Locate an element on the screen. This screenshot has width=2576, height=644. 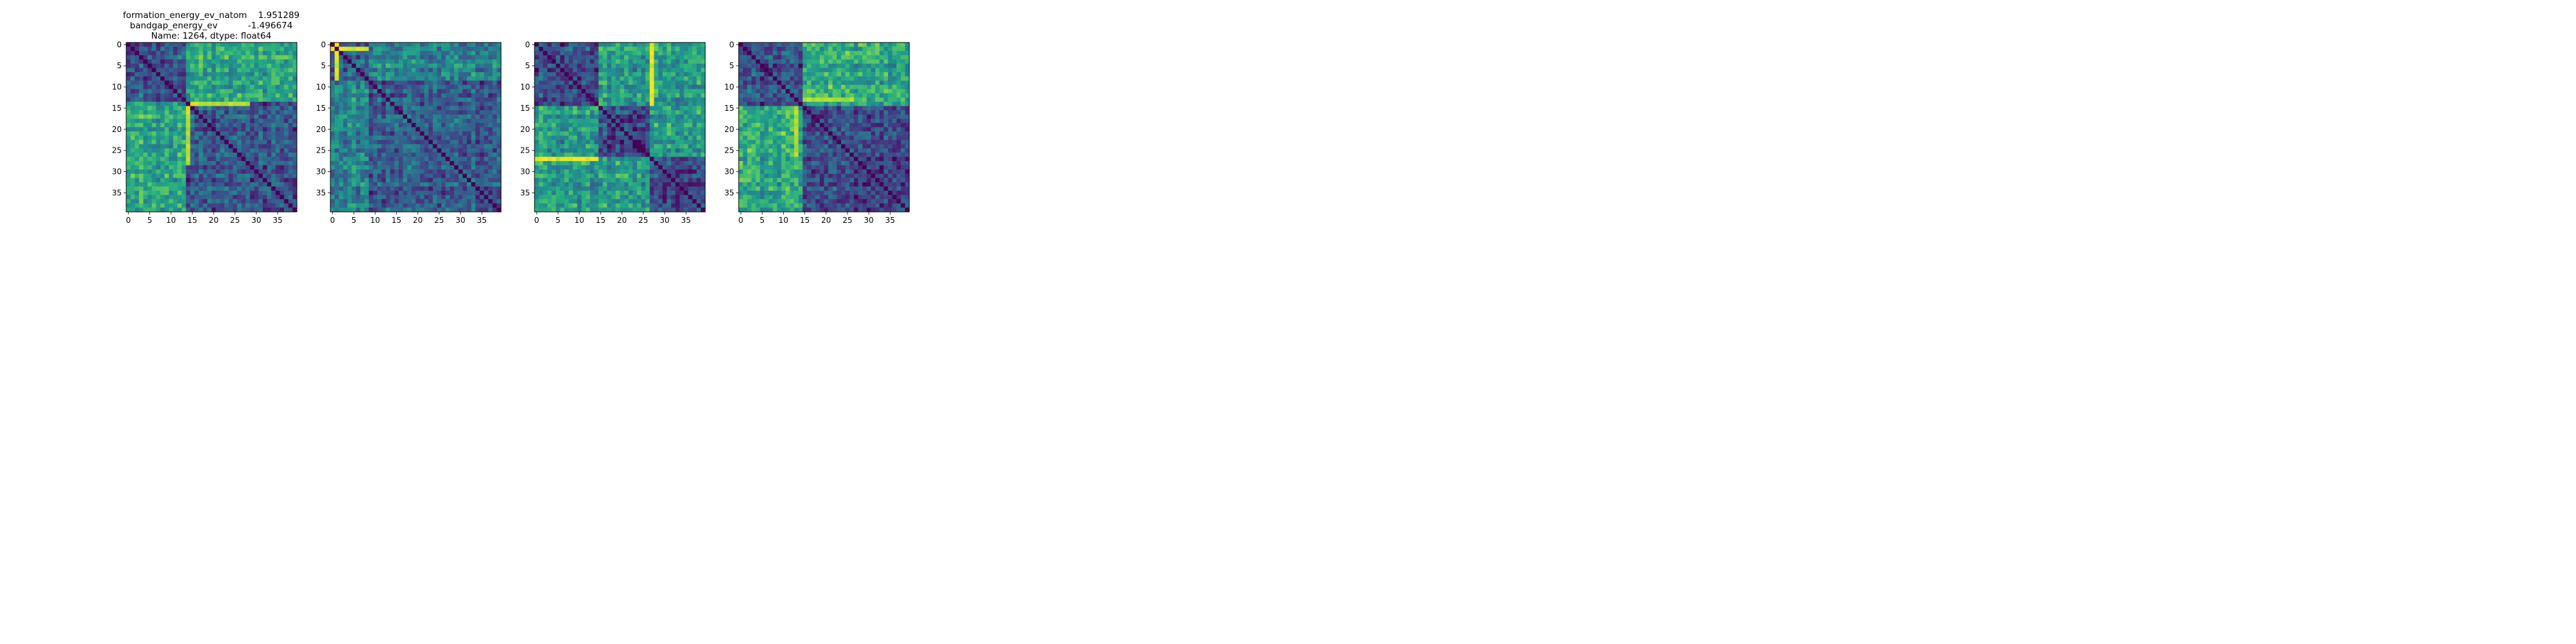
y-tick-label: 0 is located at coordinates (323, 44).